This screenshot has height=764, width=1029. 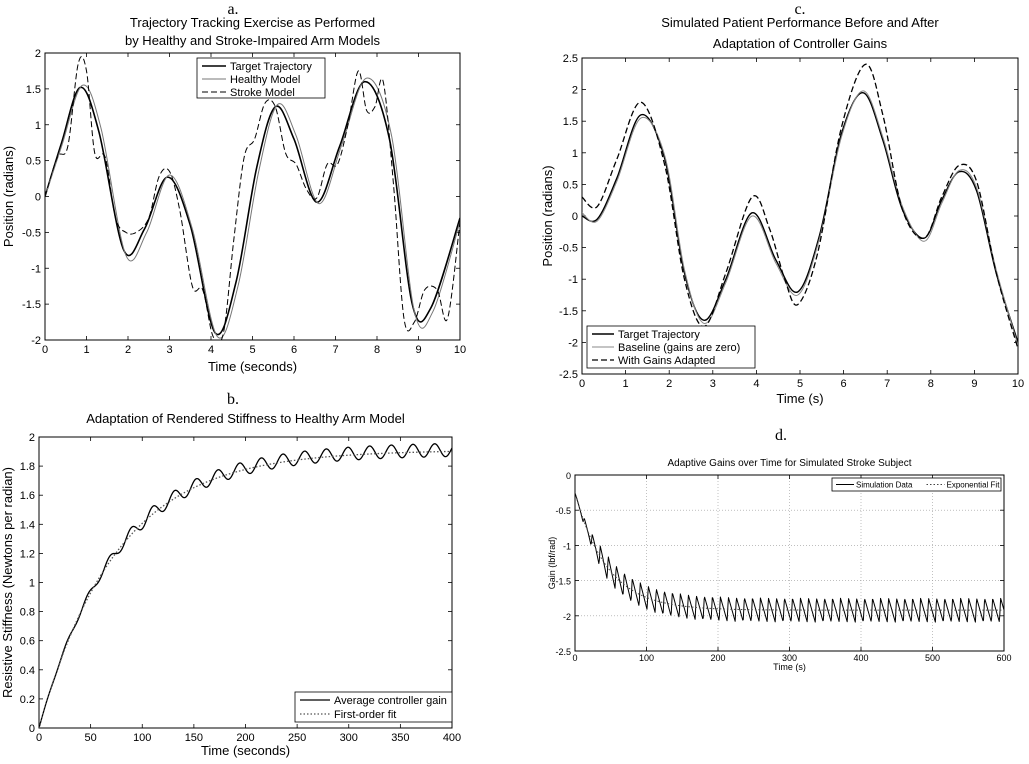 What do you see at coordinates (265, 80) in the screenshot?
I see `legend-label: Healthy Model` at bounding box center [265, 80].